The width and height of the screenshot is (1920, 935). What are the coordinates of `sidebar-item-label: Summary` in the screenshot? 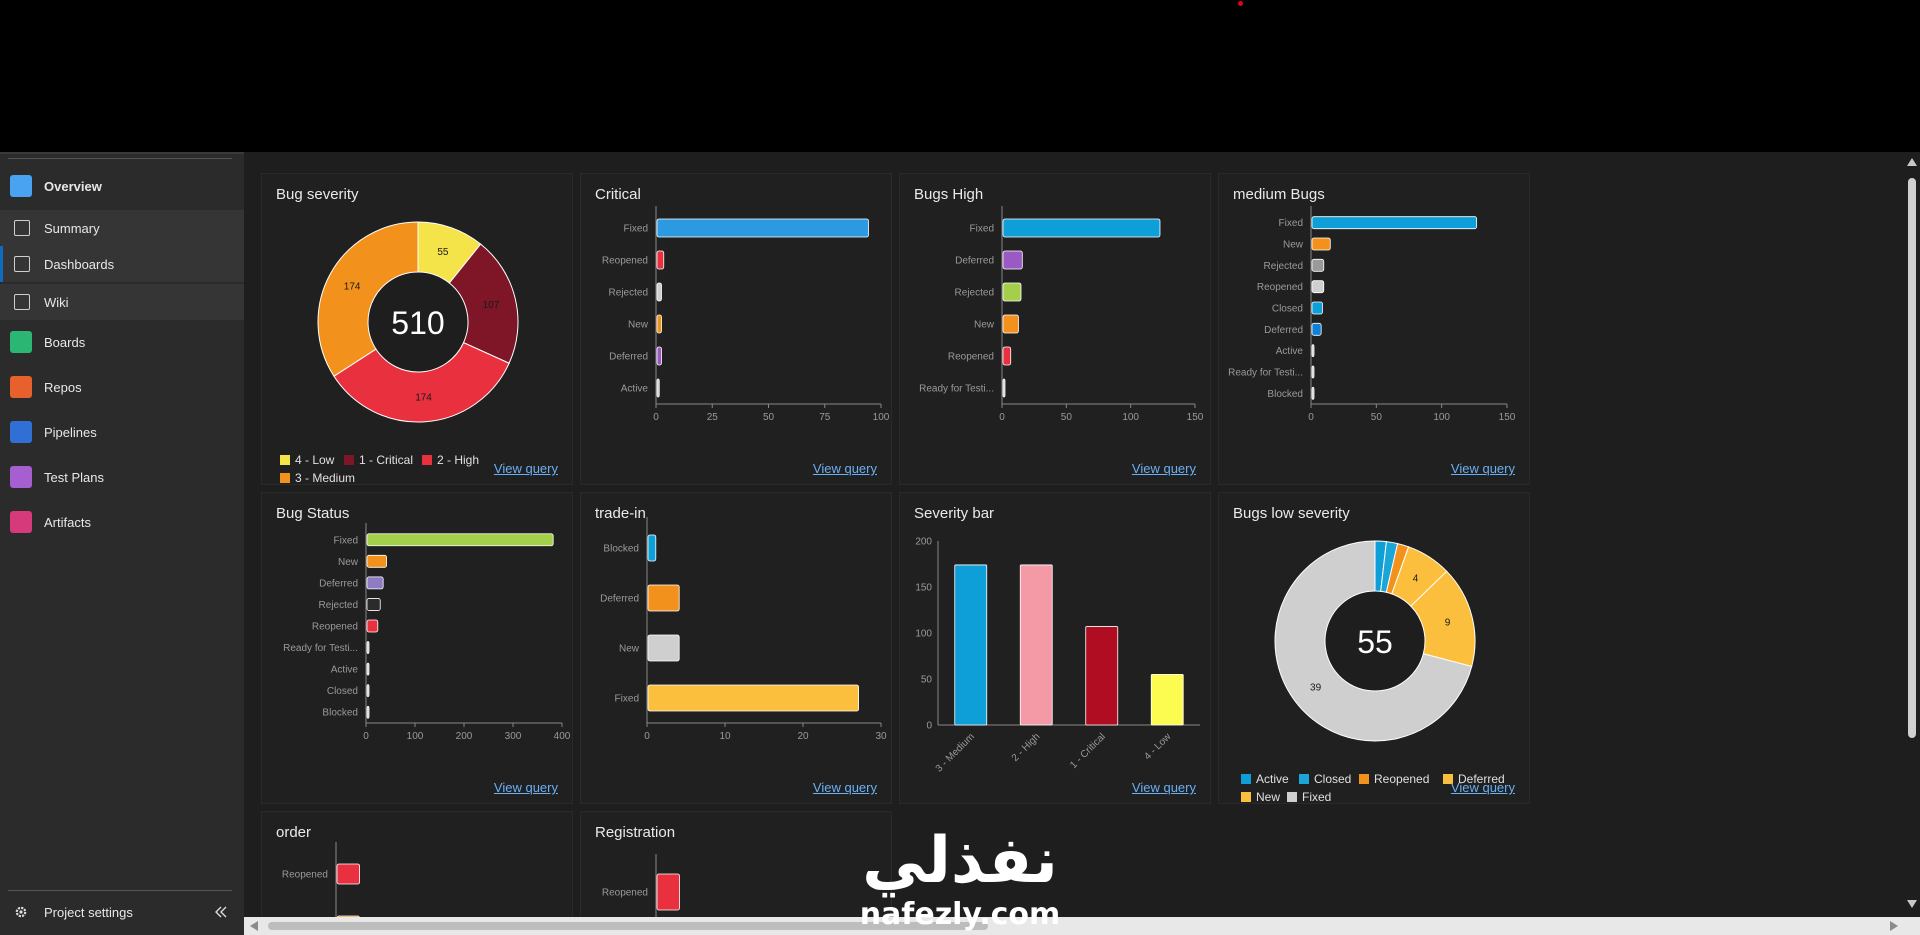 It's located at (72, 228).